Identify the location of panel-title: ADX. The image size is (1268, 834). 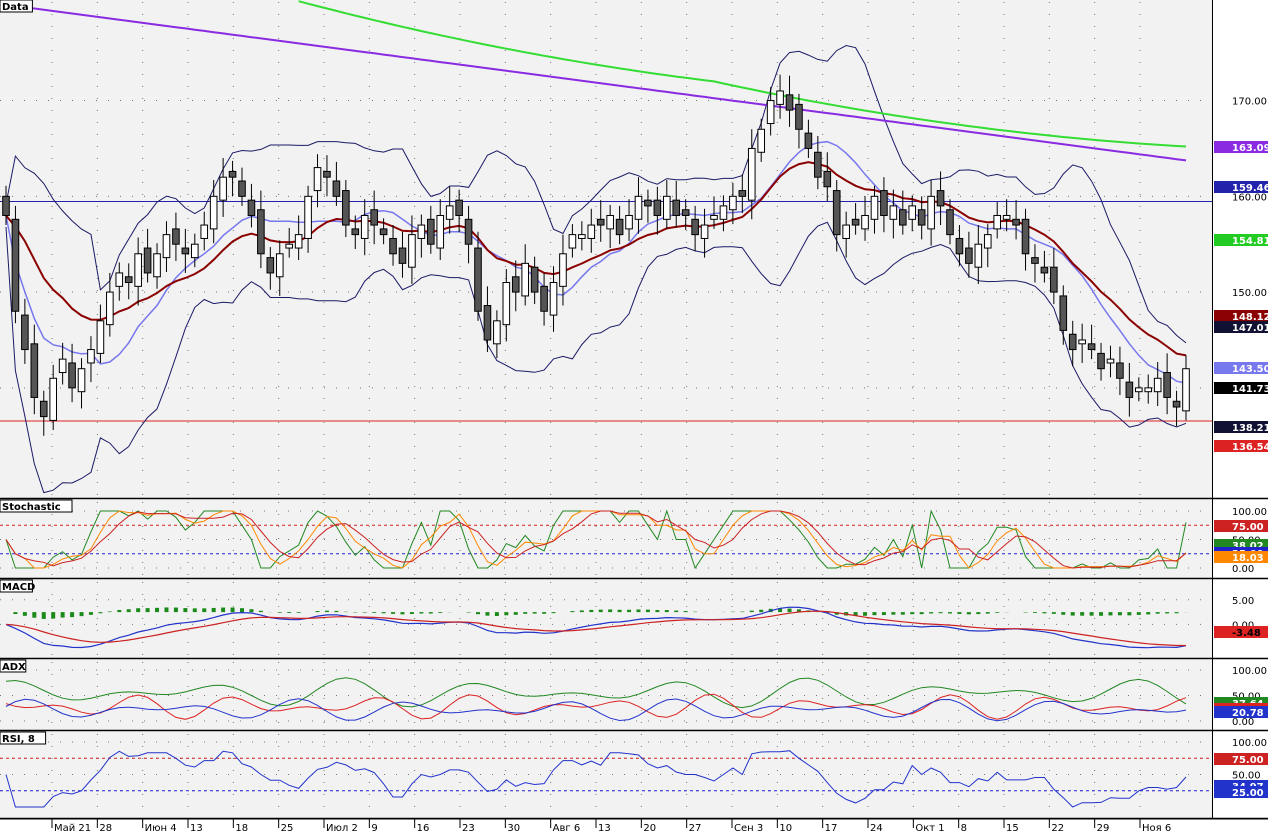
(14, 667).